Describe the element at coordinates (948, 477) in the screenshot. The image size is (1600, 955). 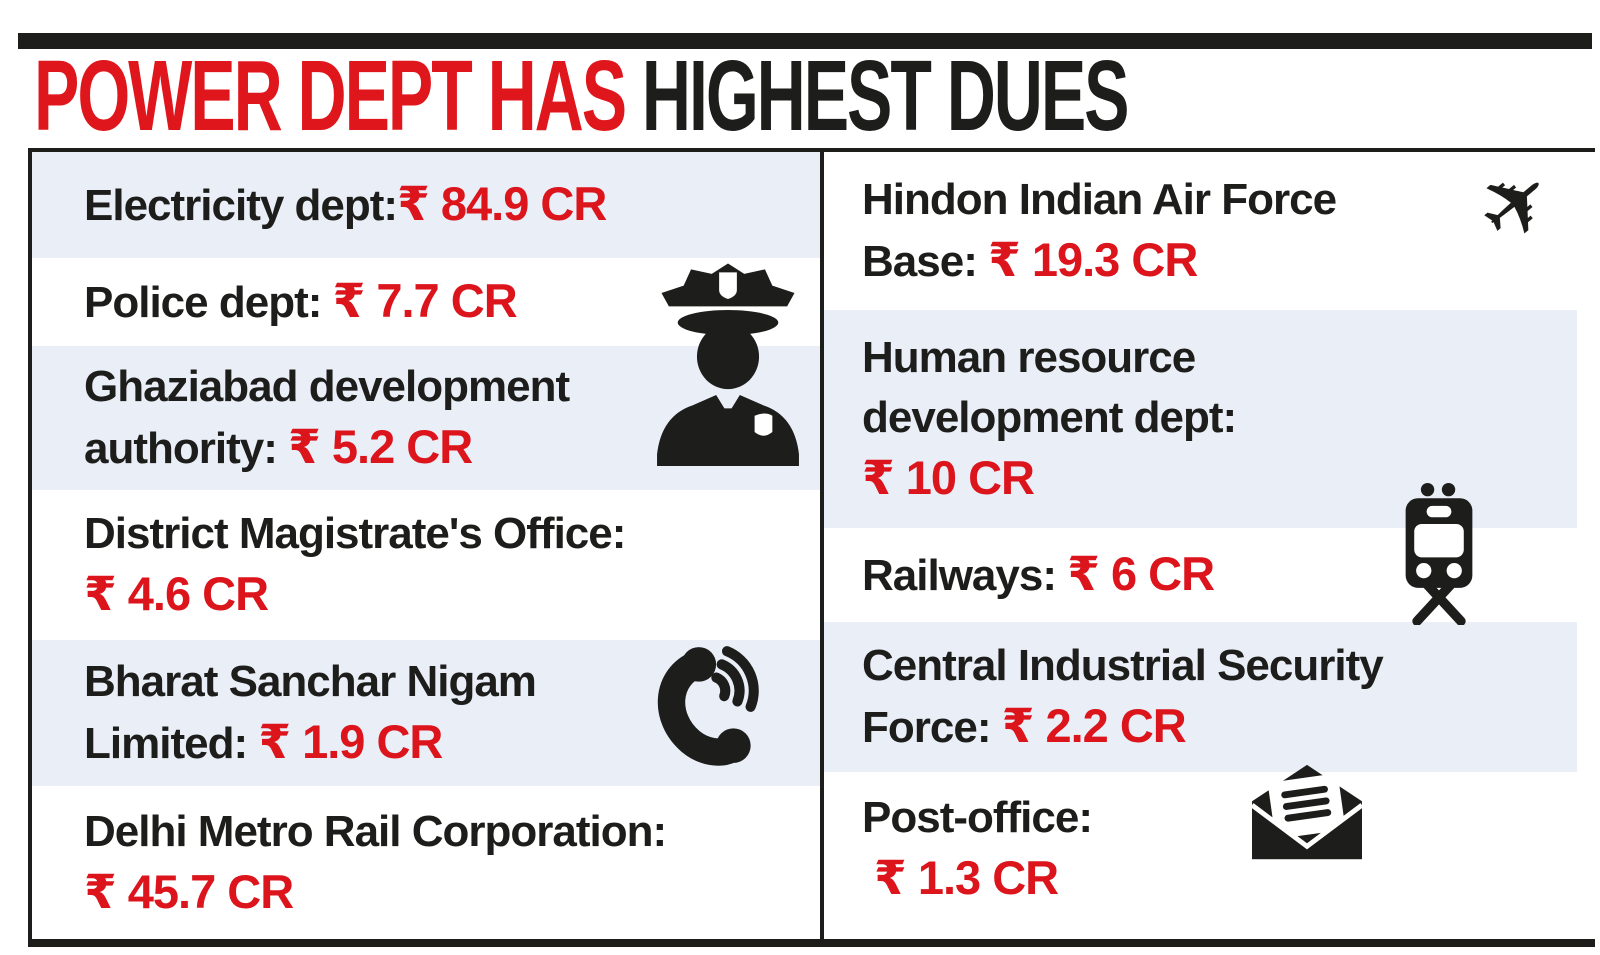
I see `dues-value: ₹ 10 CR` at that location.